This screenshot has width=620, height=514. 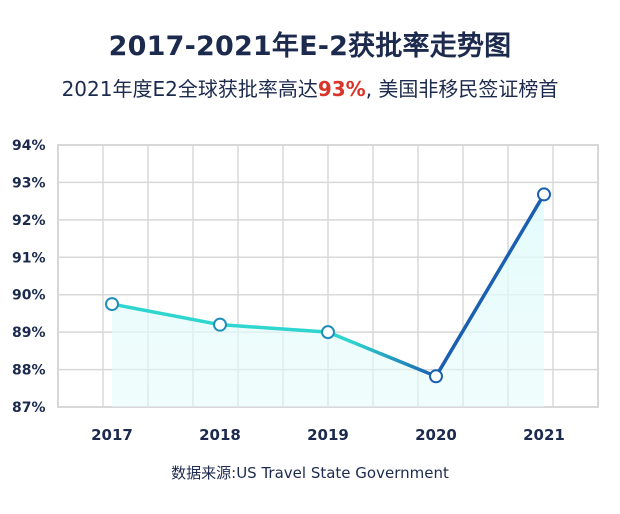 What do you see at coordinates (29, 296) in the screenshot?
I see `y-tick-label: 90%` at bounding box center [29, 296].